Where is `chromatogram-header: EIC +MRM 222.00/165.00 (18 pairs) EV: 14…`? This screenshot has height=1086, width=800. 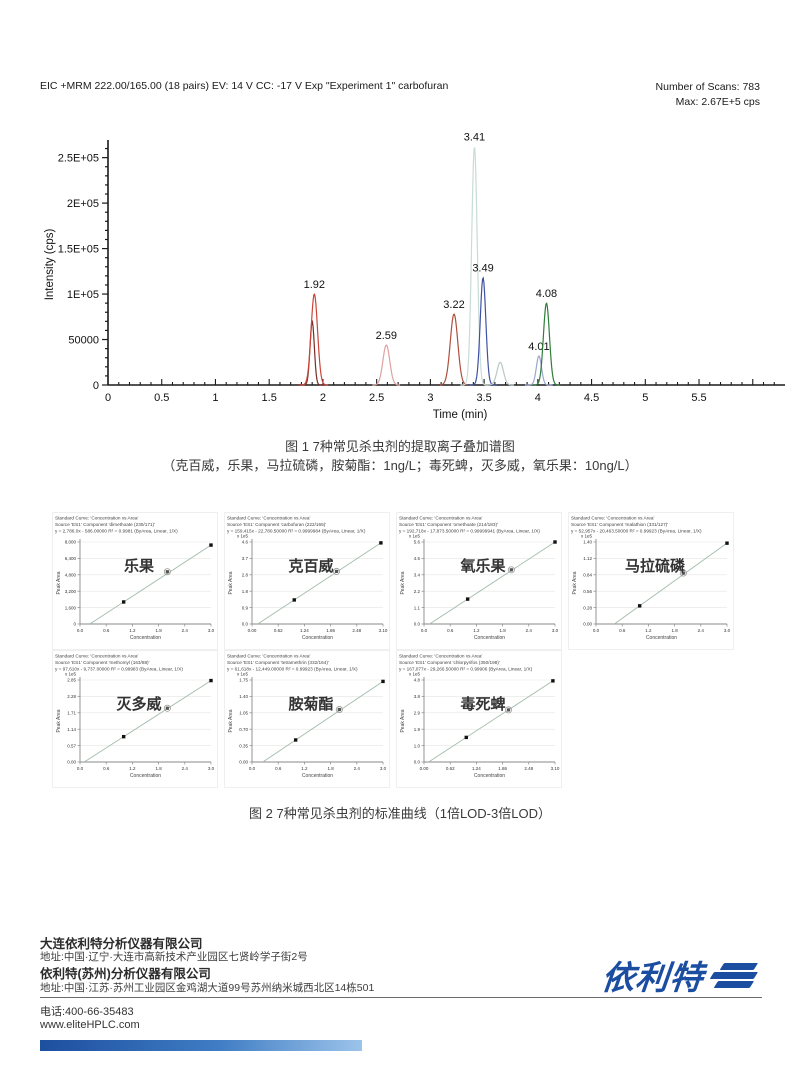
chromatogram-header: EIC +MRM 222.00/165.00 (18 pairs) EV: 14… is located at coordinates (400, 95).